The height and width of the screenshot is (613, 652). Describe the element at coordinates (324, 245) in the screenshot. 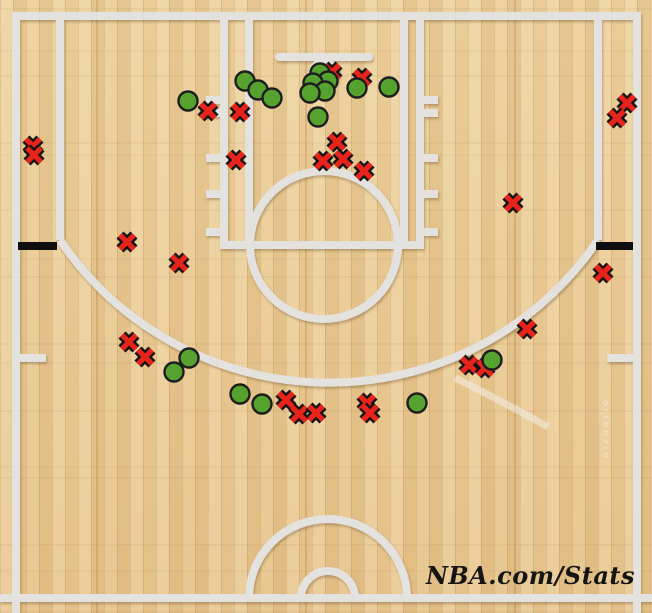

I see `free-throw-circle` at that location.